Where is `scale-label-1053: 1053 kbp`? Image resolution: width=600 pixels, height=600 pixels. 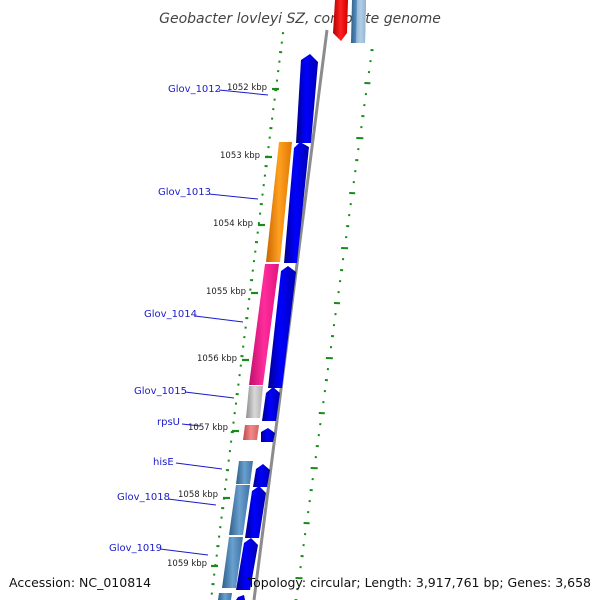
scale-label-1053: 1053 kbp is located at coordinates (240, 156).